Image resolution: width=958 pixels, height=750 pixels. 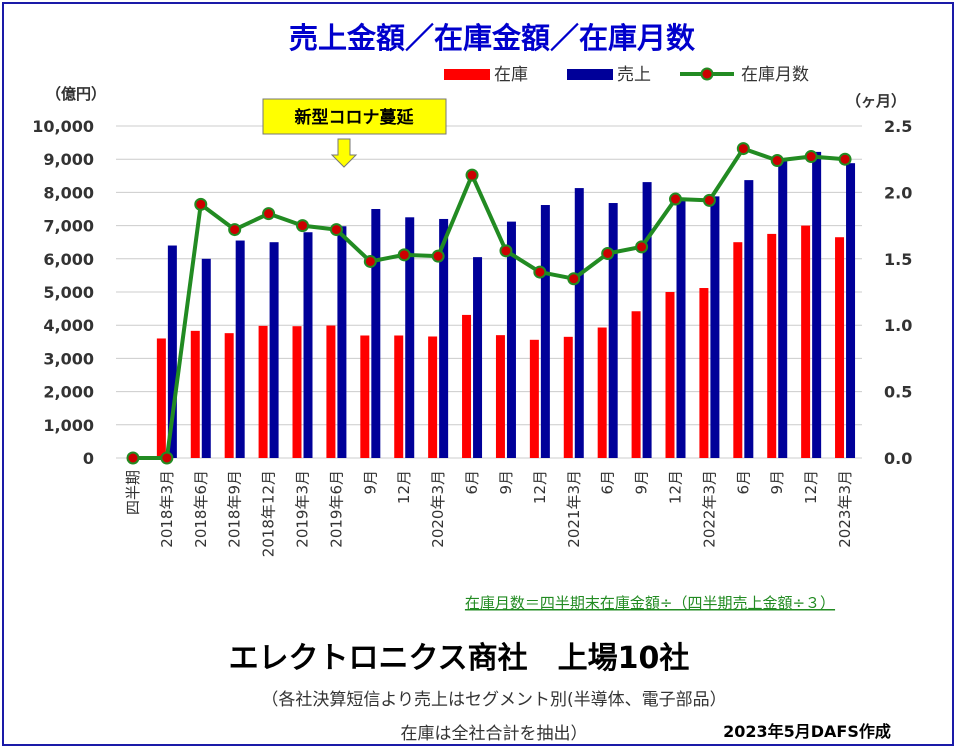 I want to click on y-left-tick-label: 8,000, so click(x=68, y=192).